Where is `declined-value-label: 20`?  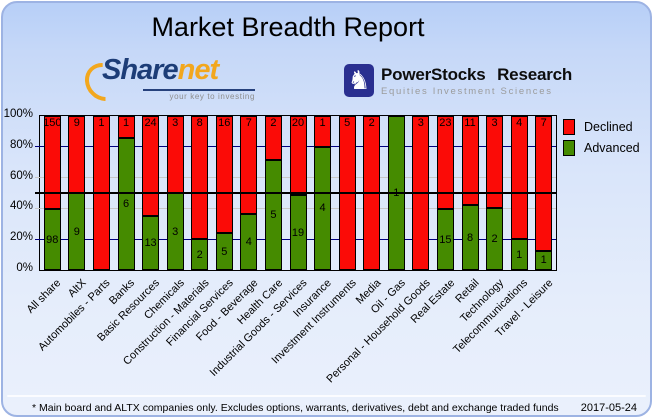 declined-value-label: 20 is located at coordinates (298, 123).